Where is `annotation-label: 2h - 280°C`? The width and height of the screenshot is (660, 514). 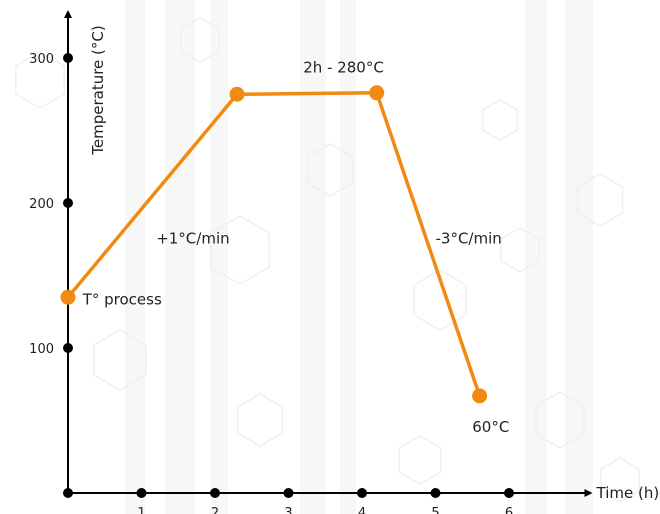 annotation-label: 2h - 280°C is located at coordinates (343, 68).